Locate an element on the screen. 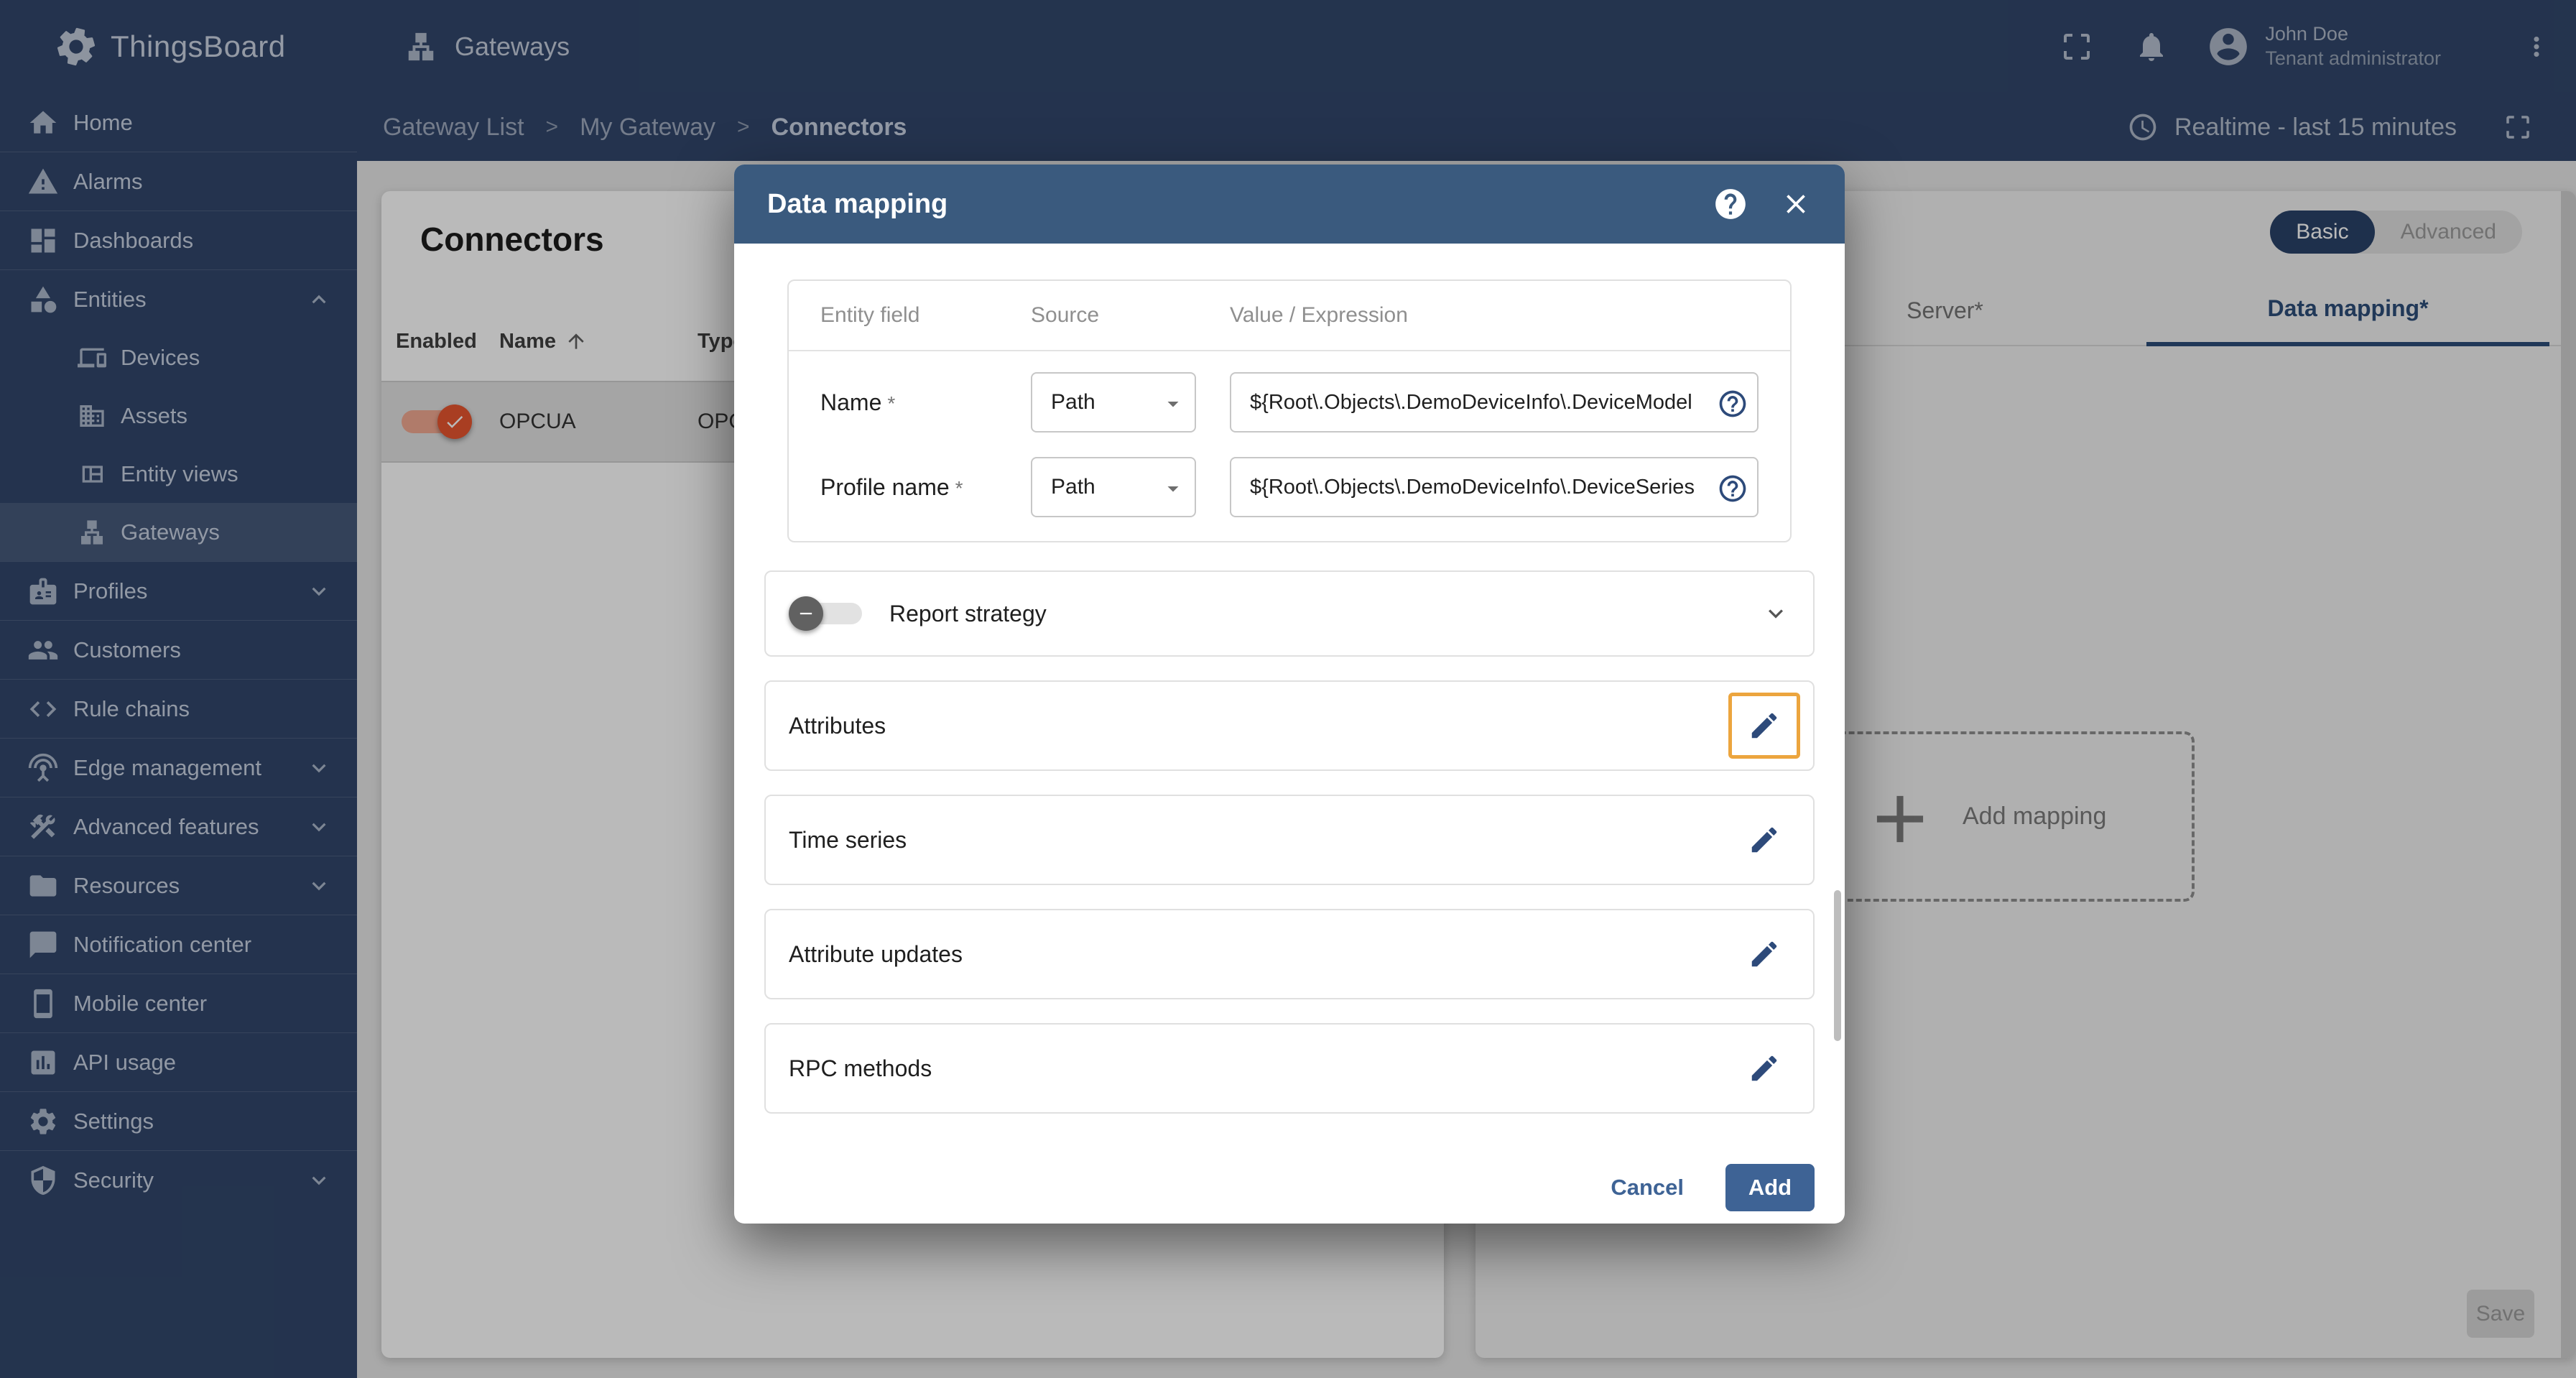  sidebar-item-assets: Assets is located at coordinates (178, 416).